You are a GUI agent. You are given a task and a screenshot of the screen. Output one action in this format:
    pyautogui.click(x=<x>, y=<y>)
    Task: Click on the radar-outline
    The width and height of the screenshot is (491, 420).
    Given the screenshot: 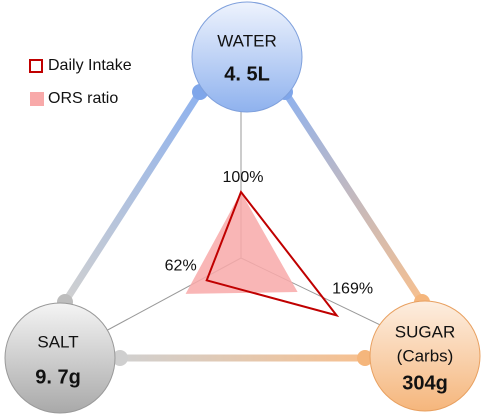 What is the action you would take?
    pyautogui.click(x=272, y=253)
    